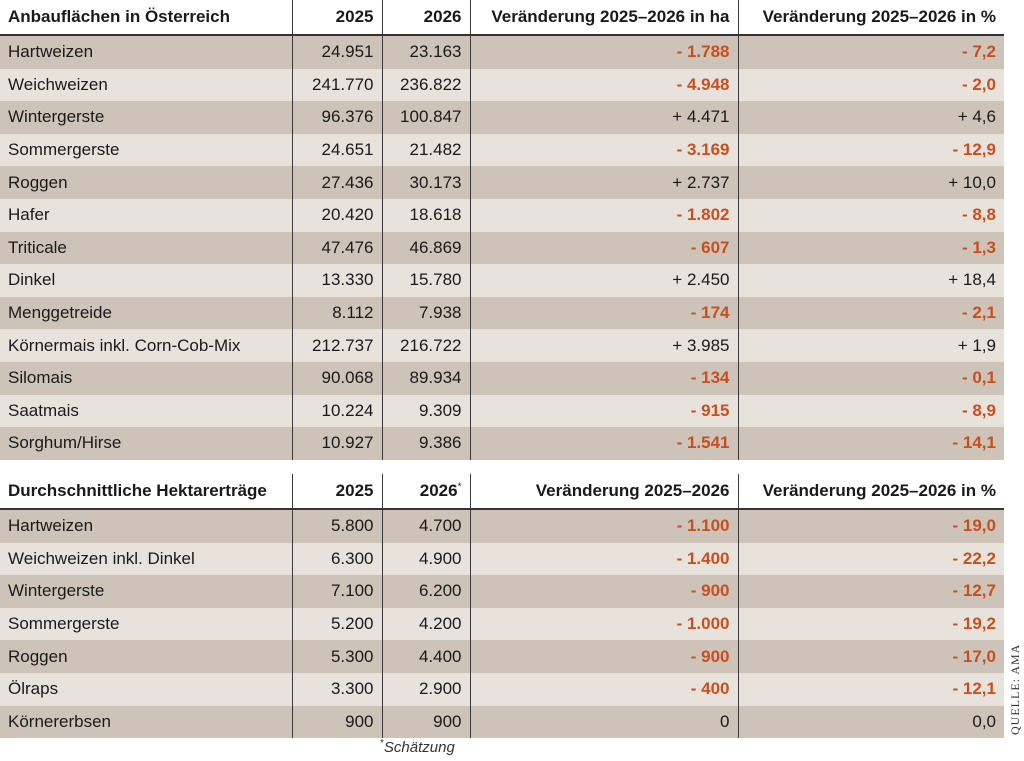 Image resolution: width=1024 pixels, height=761 pixels. What do you see at coordinates (870, 722) in the screenshot?
I see `table-cell: 0,0` at bounding box center [870, 722].